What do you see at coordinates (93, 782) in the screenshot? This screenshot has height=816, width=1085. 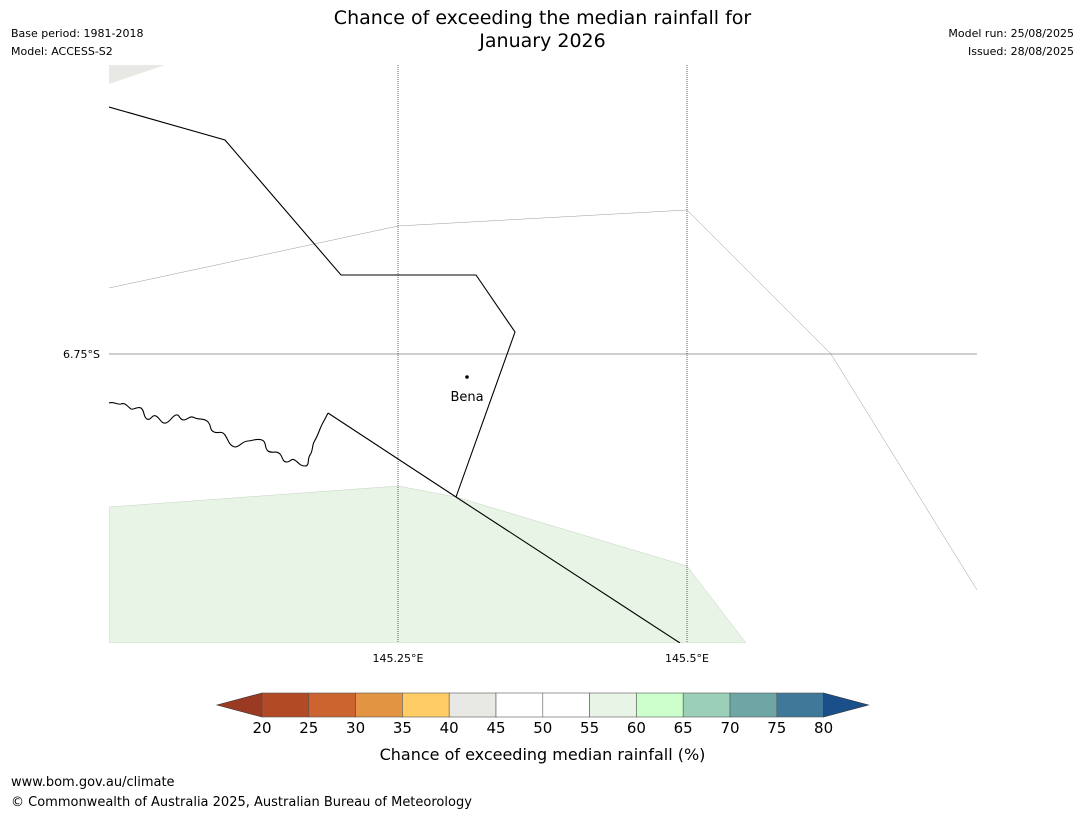 I see `footer-url: www.bom.gov.au/climate` at bounding box center [93, 782].